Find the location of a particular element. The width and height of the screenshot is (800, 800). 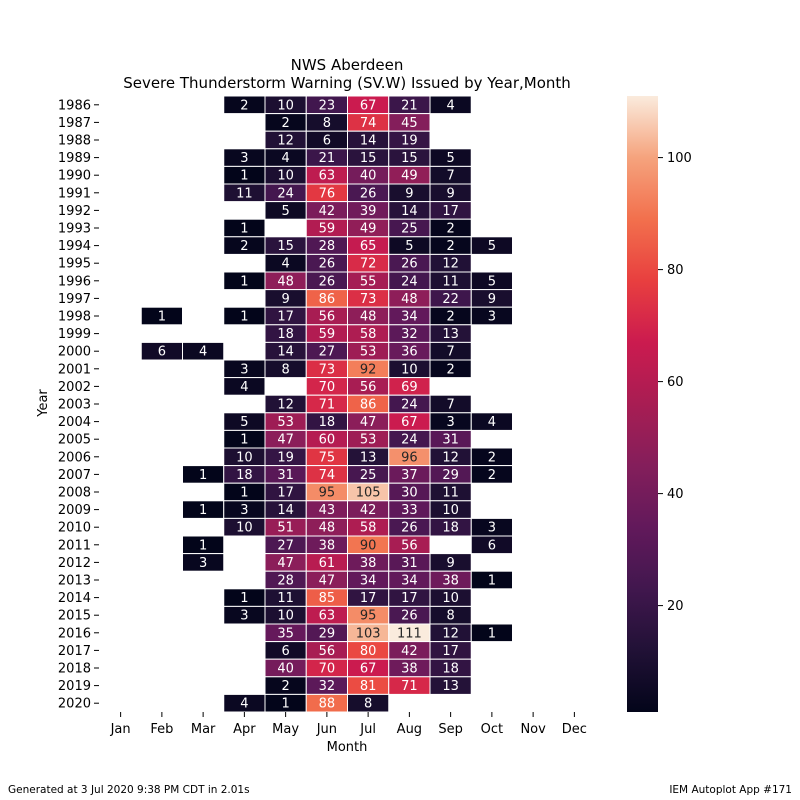

cell-value-label: 18 is located at coordinates (285, 334).